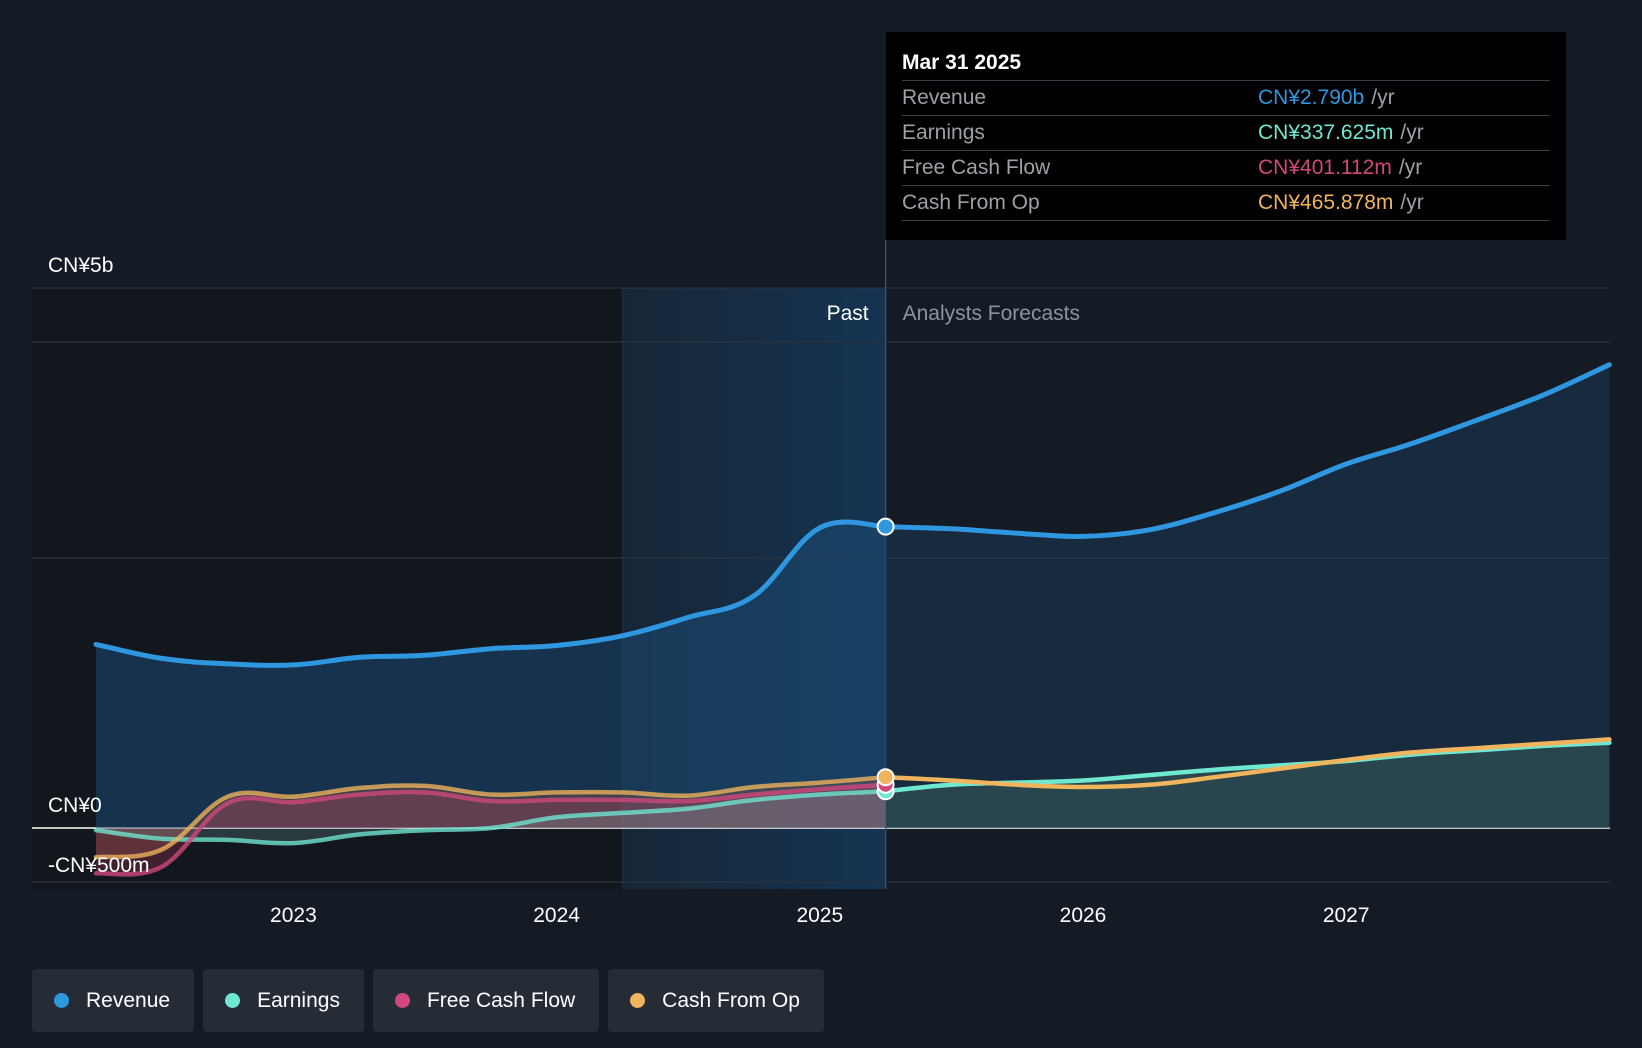 The image size is (1642, 1048). I want to click on revenue-line-past, so click(491, 593).